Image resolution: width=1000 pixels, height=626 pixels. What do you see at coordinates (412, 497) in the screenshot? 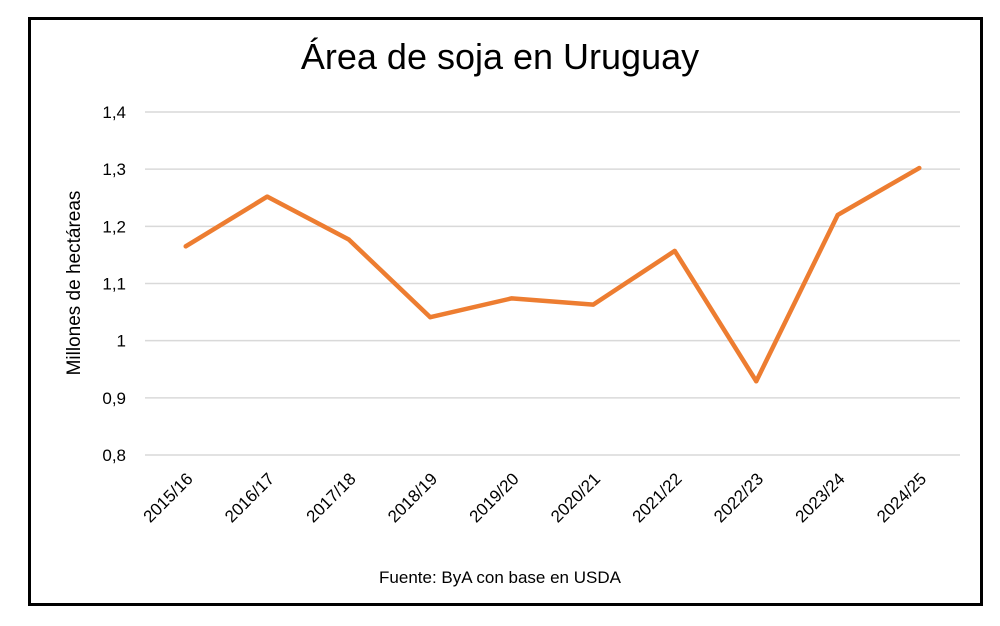
I see `x-tick-label: 2018/19` at bounding box center [412, 497].